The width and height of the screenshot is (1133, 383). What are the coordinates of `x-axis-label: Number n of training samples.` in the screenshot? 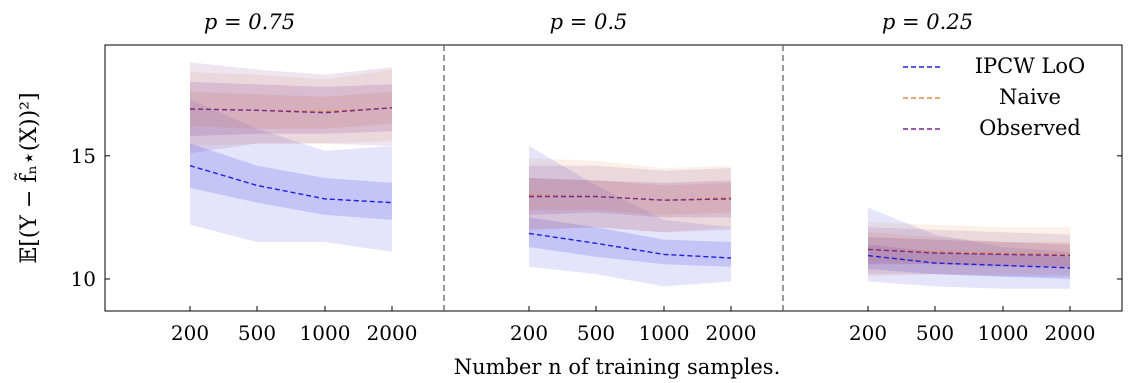 It's located at (617, 367).